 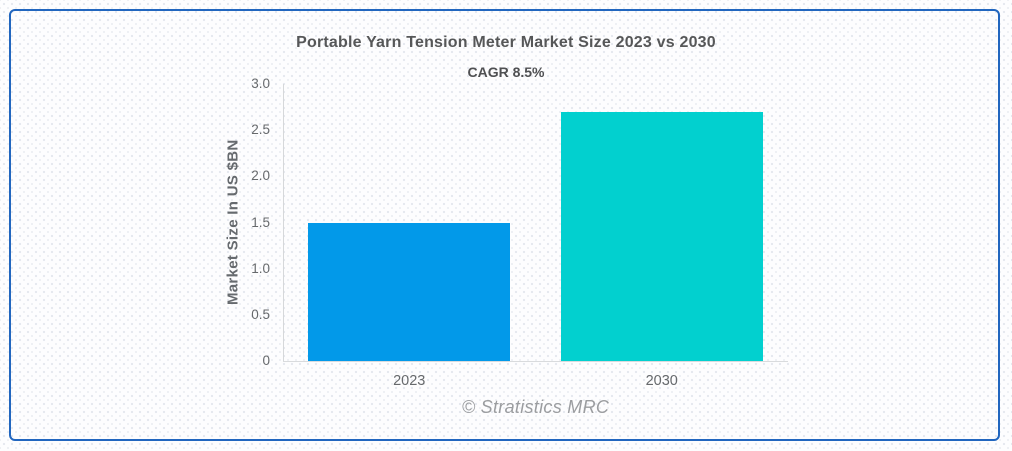 I want to click on bar-2030, so click(x=661, y=236).